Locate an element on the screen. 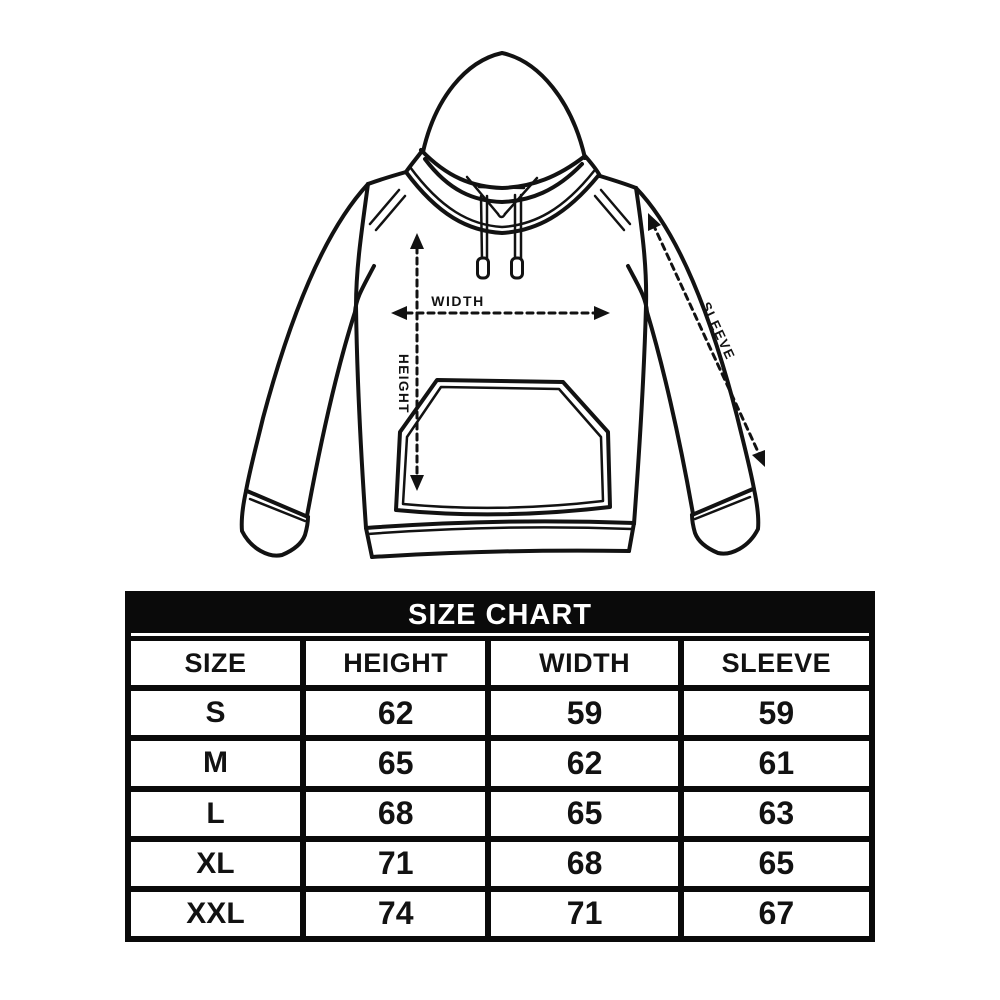 The height and width of the screenshot is (1000, 1000). height-label: HEIGHT is located at coordinates (403, 384).